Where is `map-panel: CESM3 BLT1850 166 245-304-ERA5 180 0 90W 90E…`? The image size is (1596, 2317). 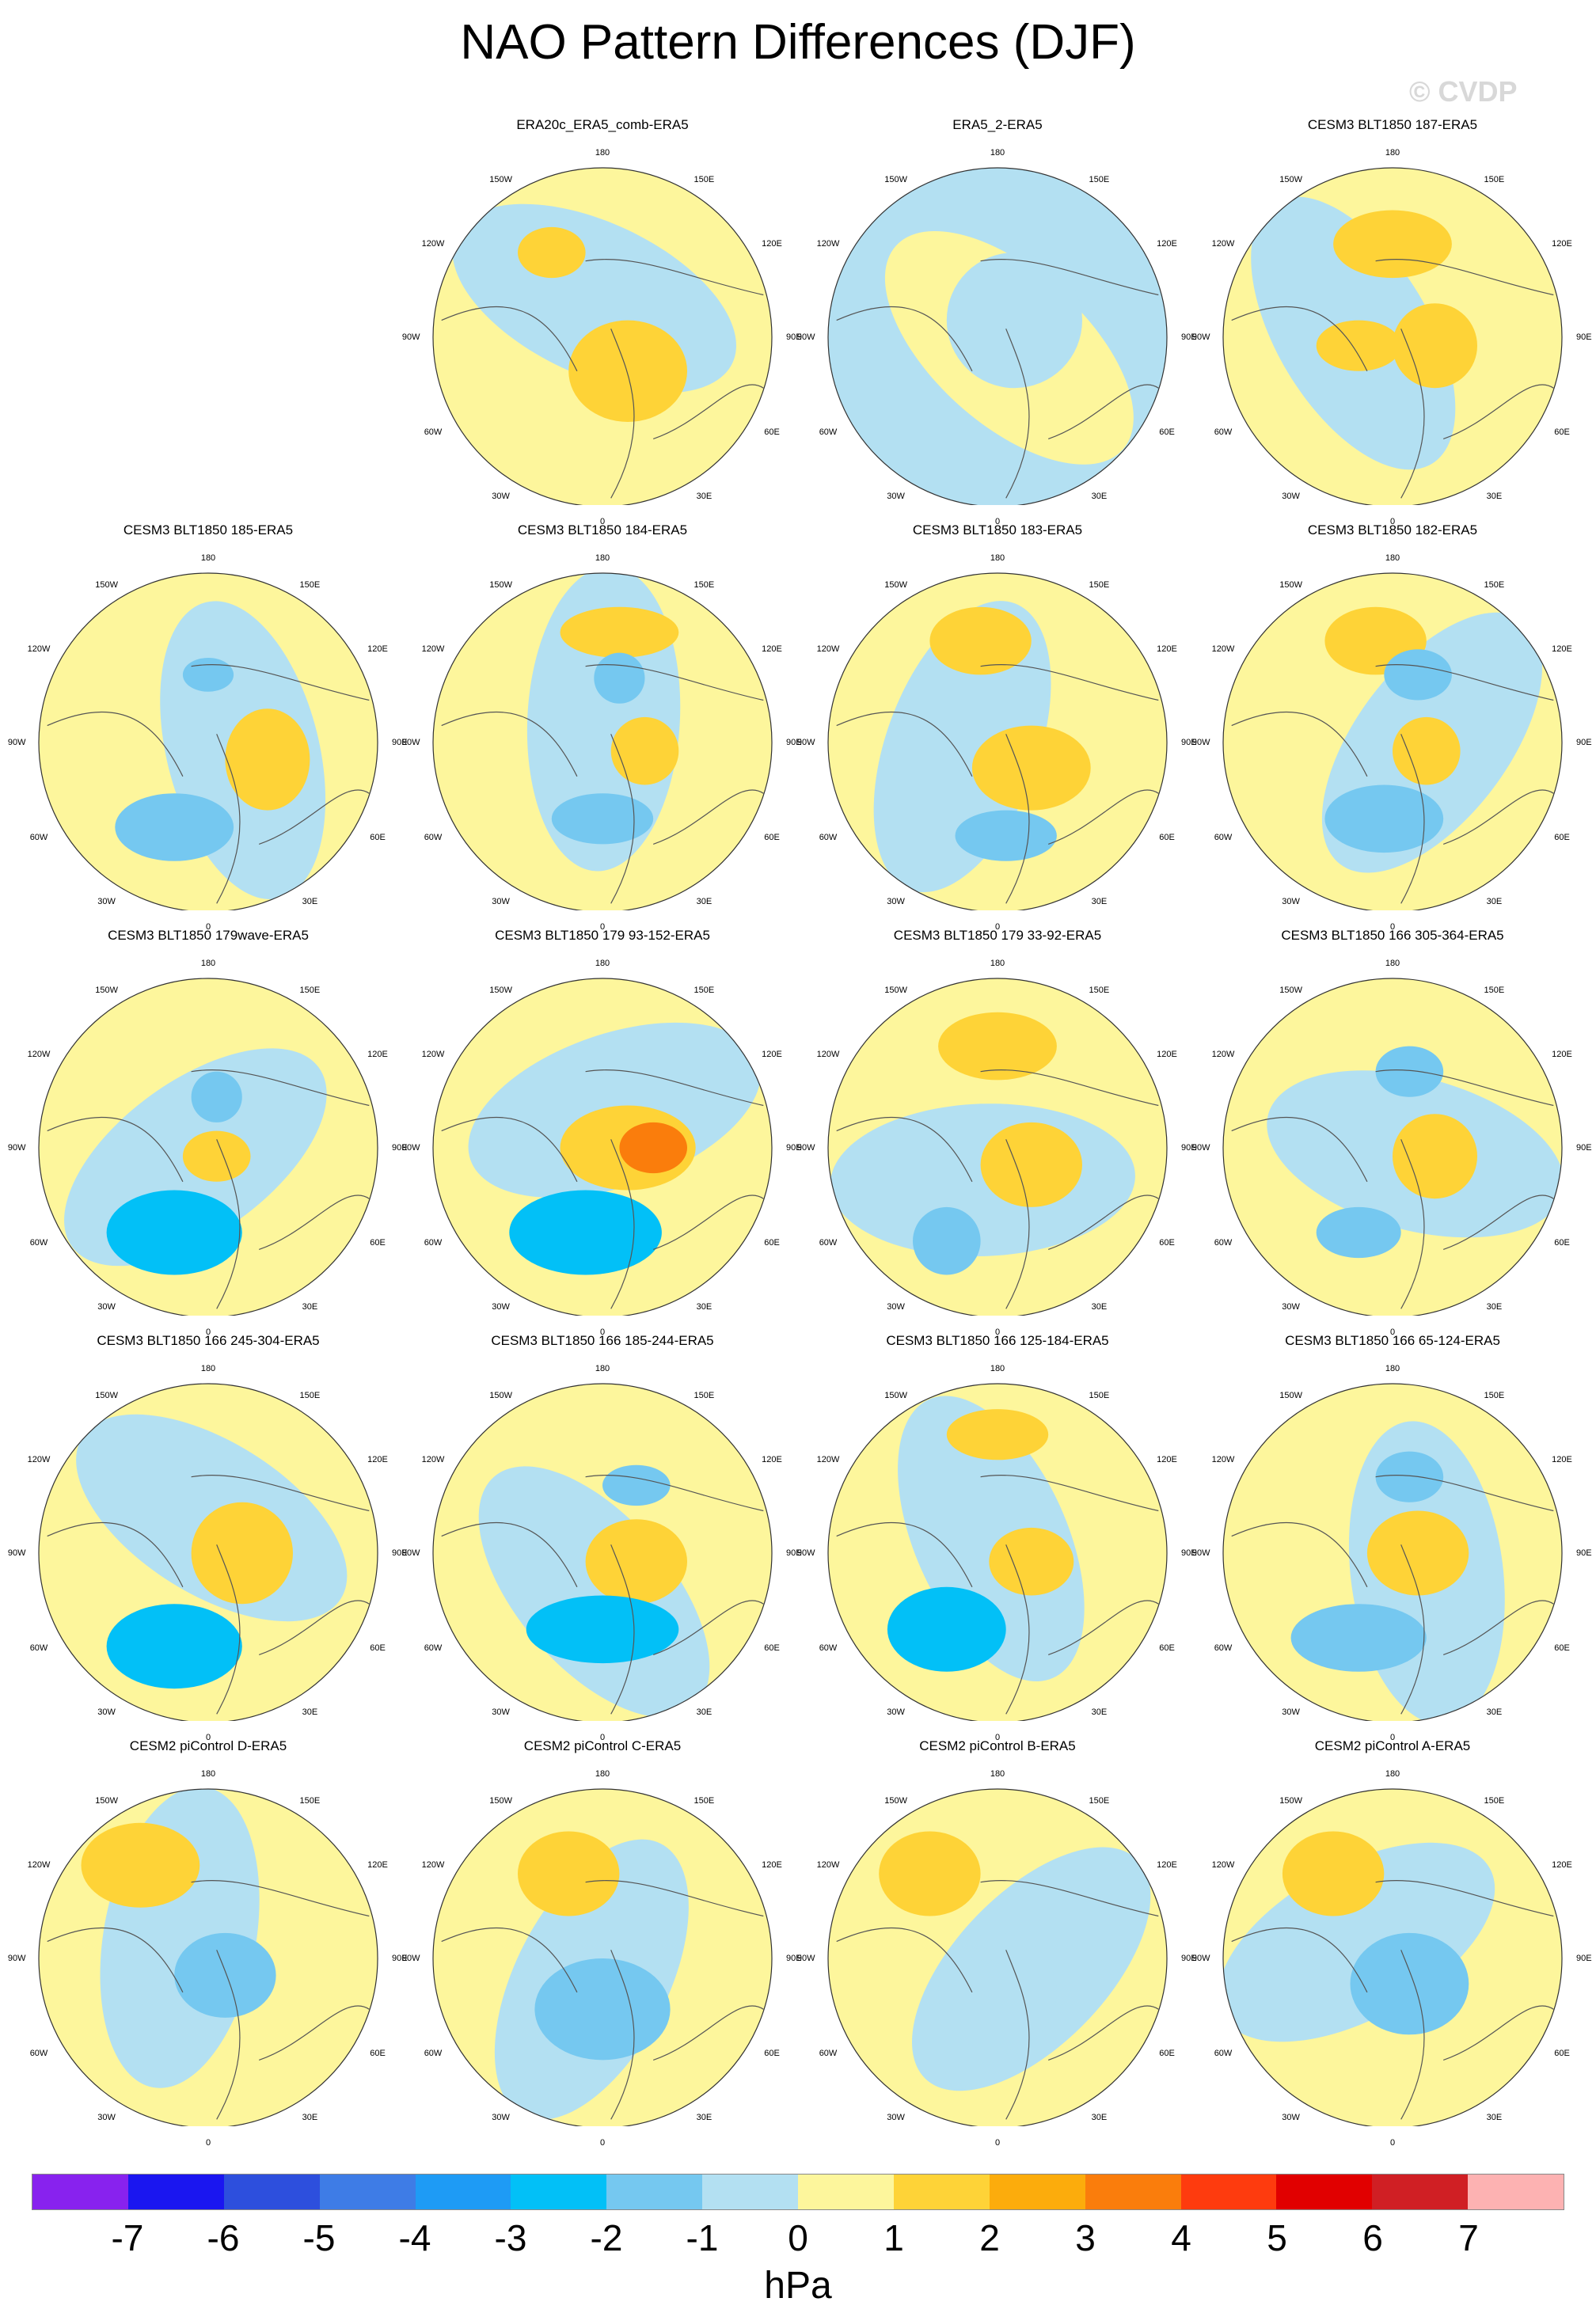
map-panel: CESM3 BLT1850 166 245-304-ERA5 180 0 90W 90E… is located at coordinates (208, 1537).